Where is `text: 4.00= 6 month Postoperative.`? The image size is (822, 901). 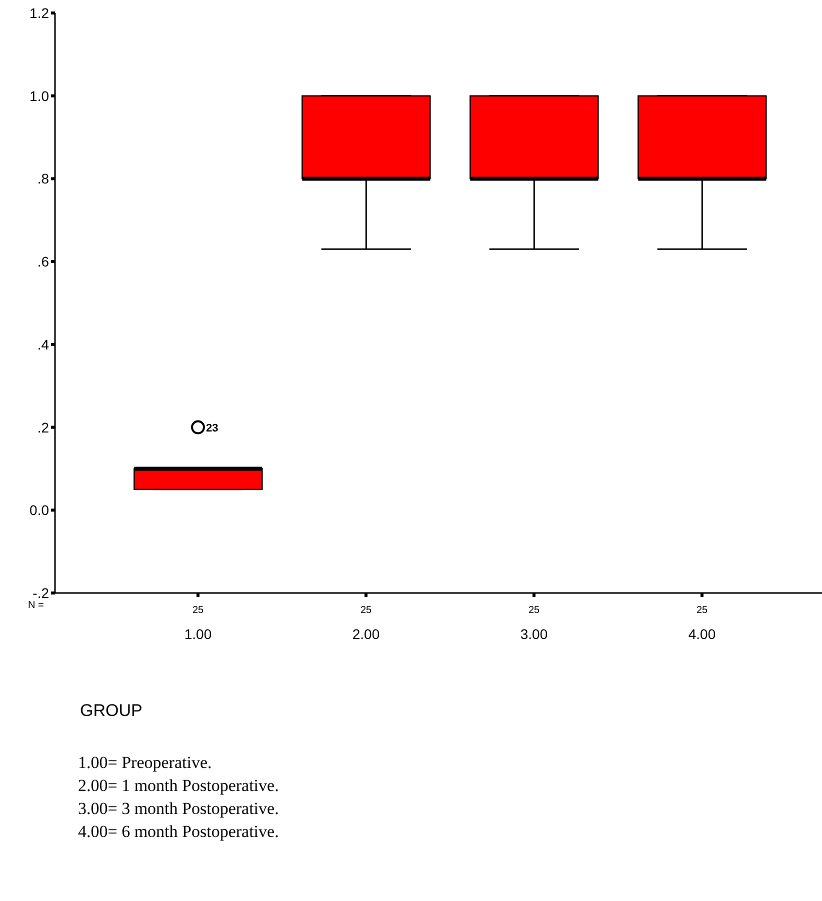 text: 4.00= 6 month Postoperative. is located at coordinates (179, 832).